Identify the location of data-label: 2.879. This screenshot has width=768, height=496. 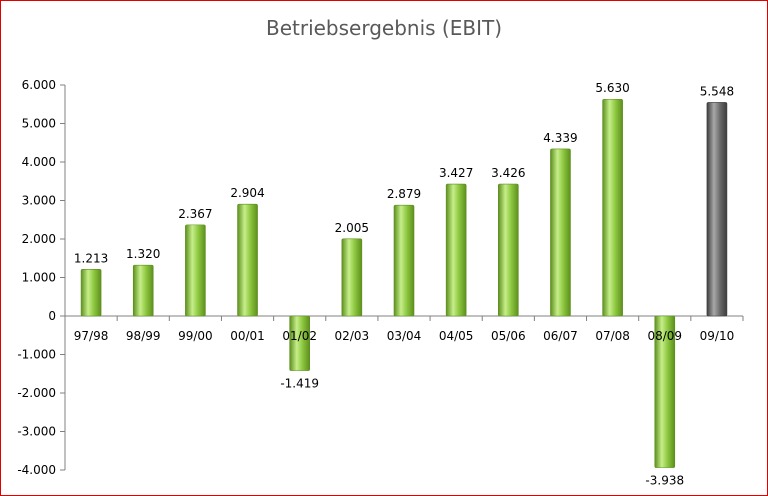
(404, 194).